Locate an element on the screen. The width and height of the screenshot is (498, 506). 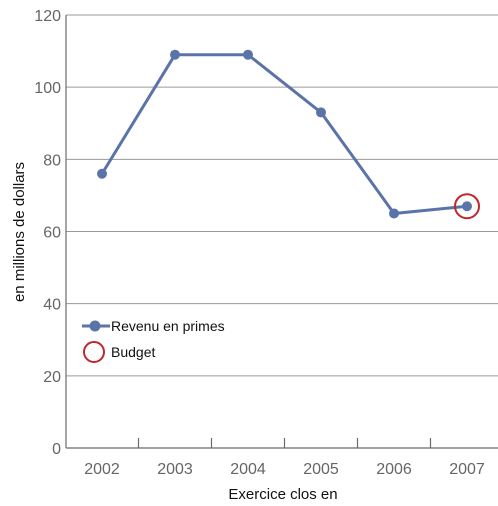
y-tick-label-0: 0 is located at coordinates (56, 449).